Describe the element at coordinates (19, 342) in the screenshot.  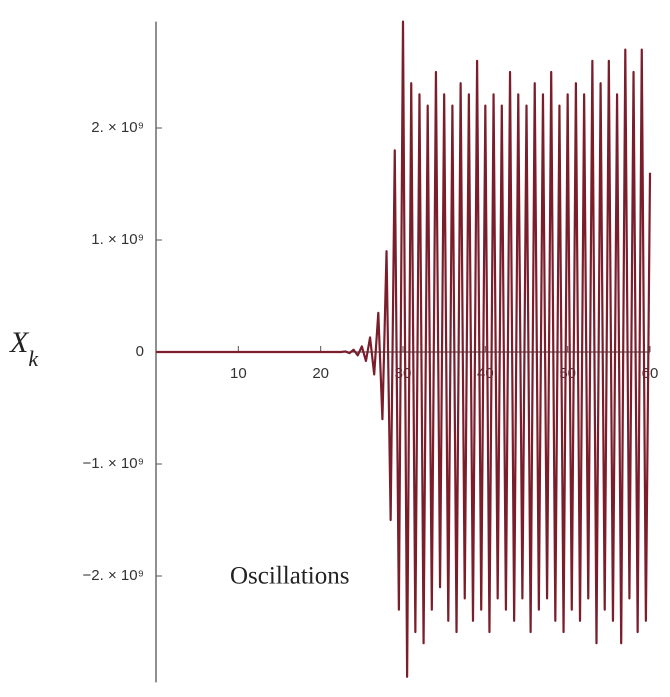
I see `y-label-main: X` at that location.